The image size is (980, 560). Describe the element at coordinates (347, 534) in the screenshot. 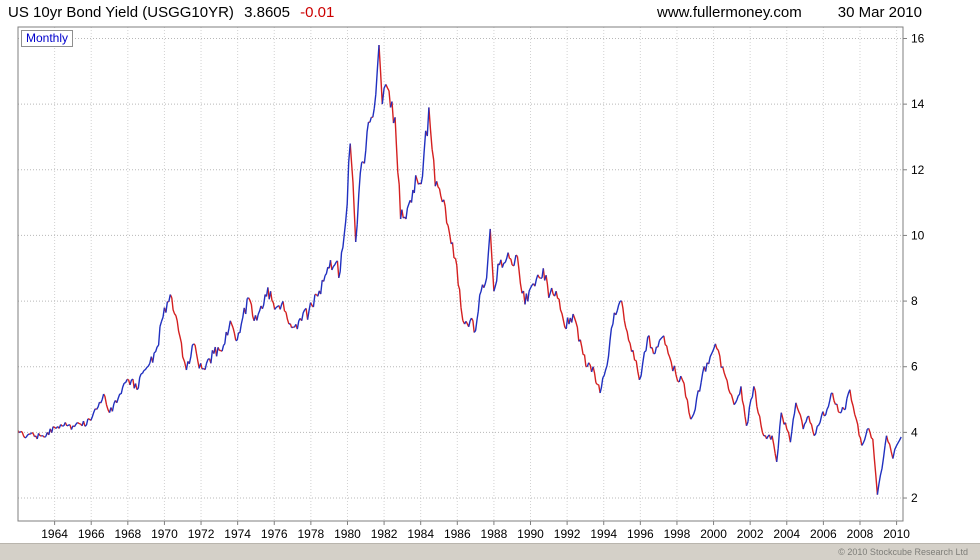

I see `x-axis-label: 1980` at that location.